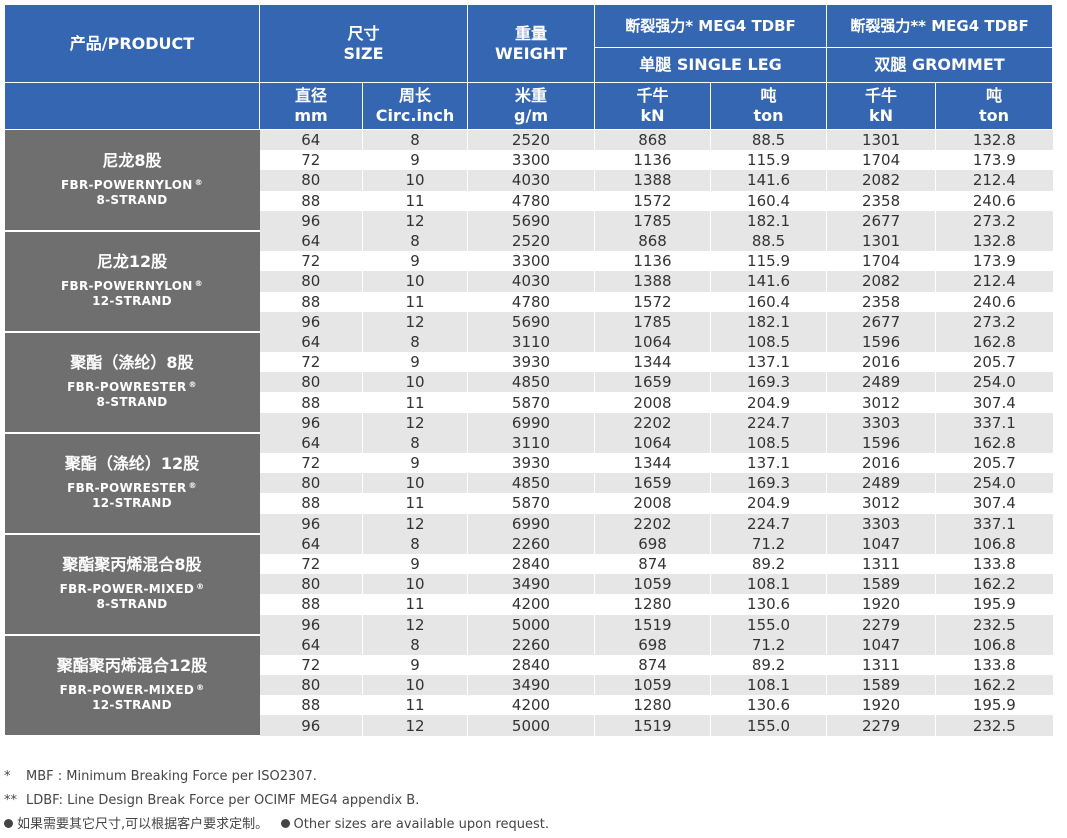 The width and height of the screenshot is (1067, 838). Describe the element at coordinates (994, 402) in the screenshot. I see `grommet-ton-cell: 307.4` at that location.